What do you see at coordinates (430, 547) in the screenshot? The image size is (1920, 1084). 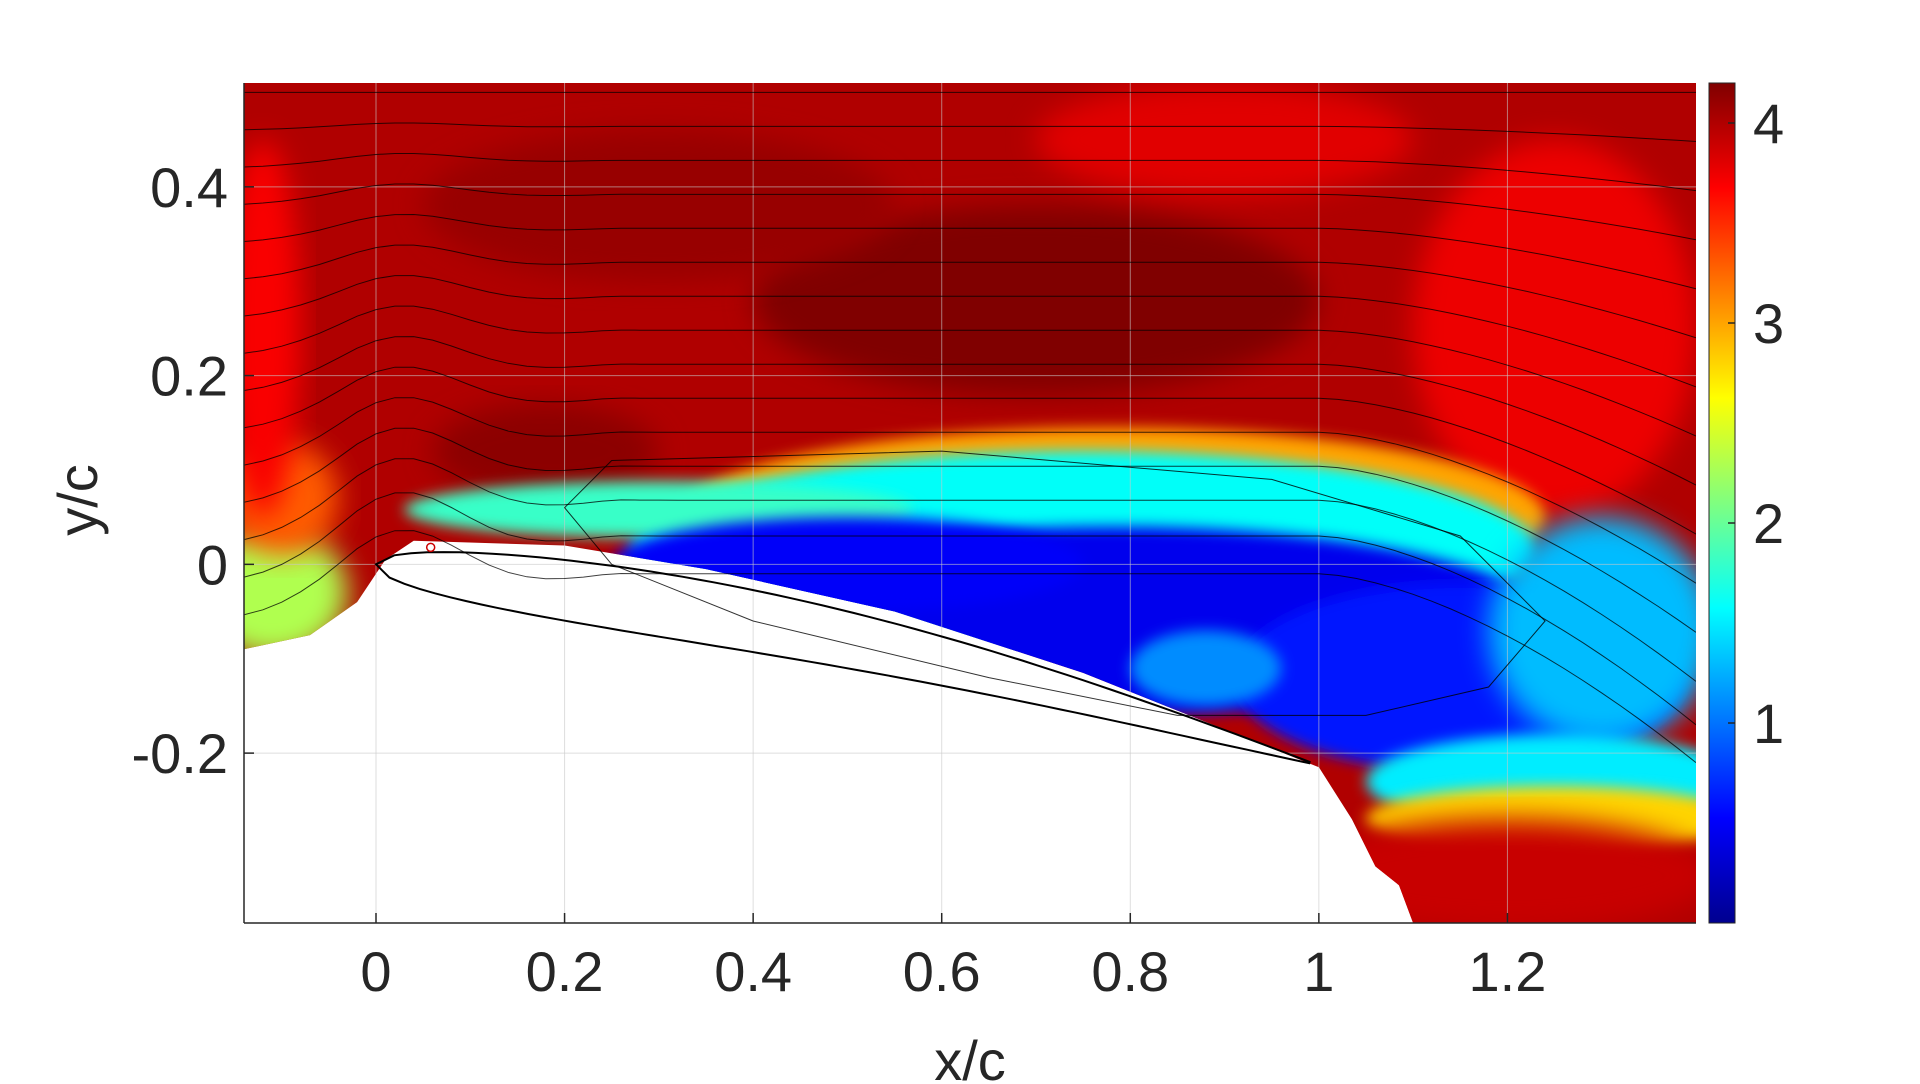 I see `leading-edge-marker` at bounding box center [430, 547].